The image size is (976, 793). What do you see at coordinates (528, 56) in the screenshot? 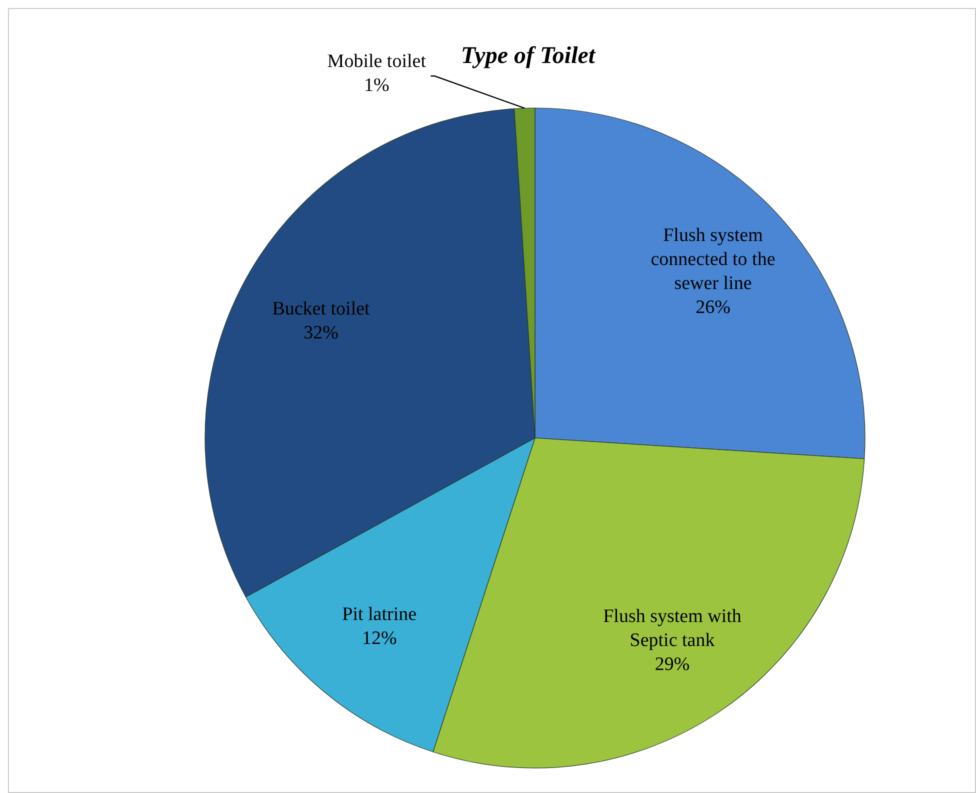
I see `chart-title: Type of Toilet` at bounding box center [528, 56].